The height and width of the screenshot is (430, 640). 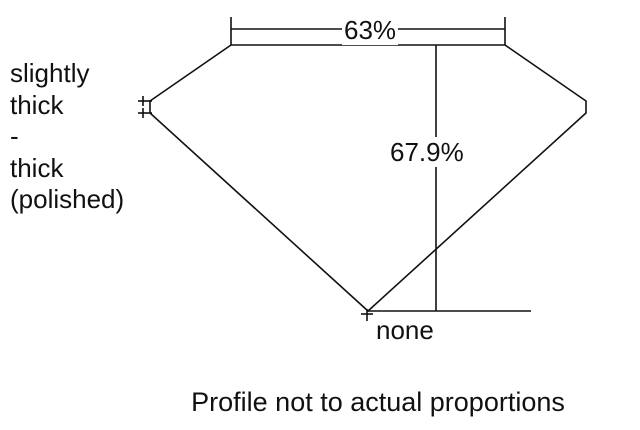 I want to click on culet-marker, so click(x=367, y=315).